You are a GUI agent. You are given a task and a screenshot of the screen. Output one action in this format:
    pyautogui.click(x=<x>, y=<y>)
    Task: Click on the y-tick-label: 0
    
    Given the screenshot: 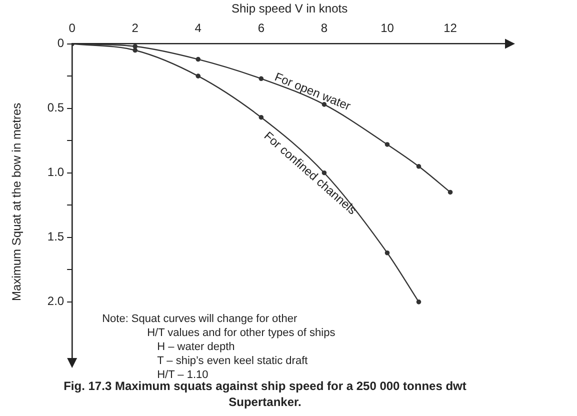 What is the action you would take?
    pyautogui.click(x=60, y=43)
    